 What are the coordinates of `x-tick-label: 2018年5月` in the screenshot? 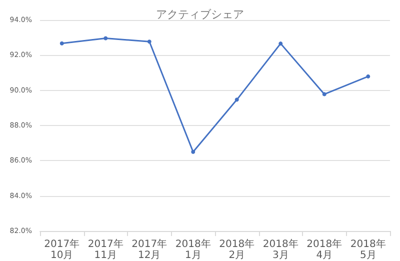 It's located at (368, 249).